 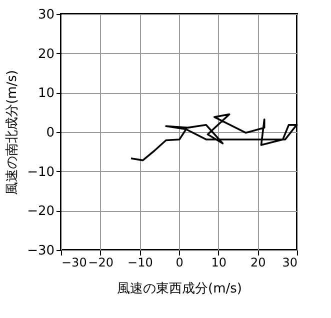 I want to click on x-axis-title: 風速の東西成分(m/s), so click(x=179, y=289).